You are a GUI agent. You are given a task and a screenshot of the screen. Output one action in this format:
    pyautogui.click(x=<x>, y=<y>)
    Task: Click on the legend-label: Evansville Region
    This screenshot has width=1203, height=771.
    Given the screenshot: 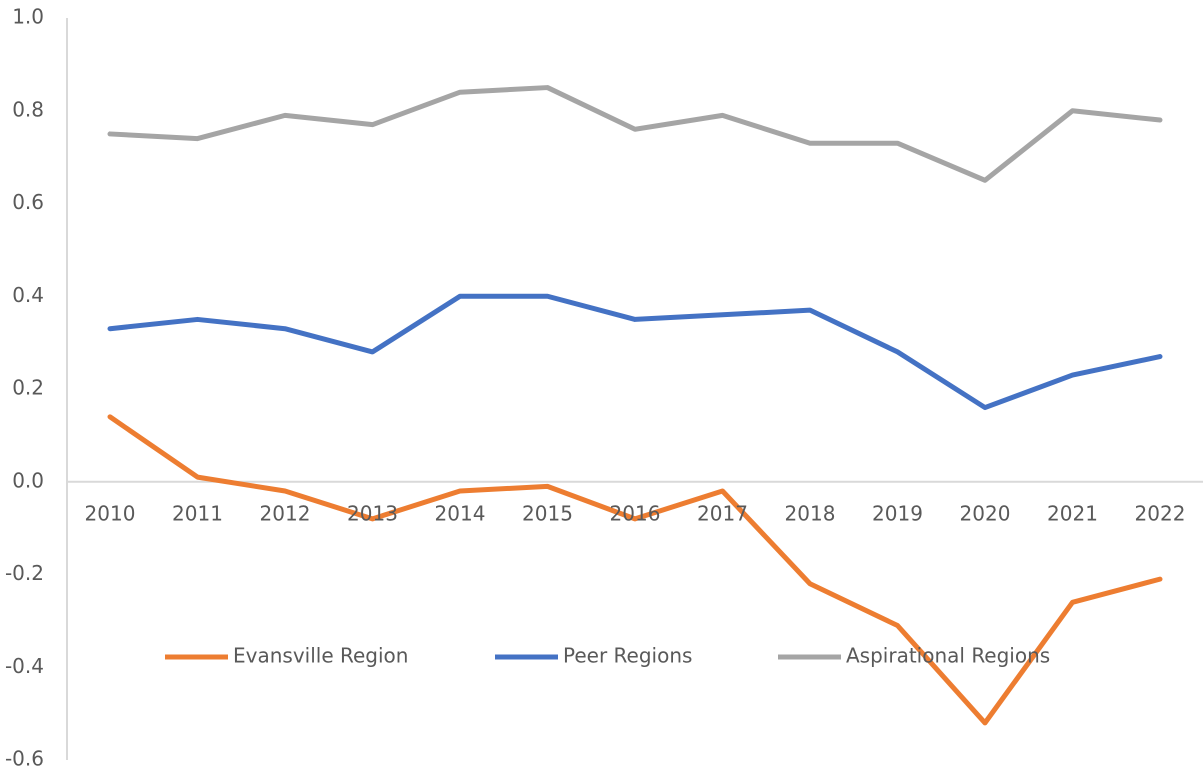 What is the action you would take?
    pyautogui.click(x=320, y=656)
    